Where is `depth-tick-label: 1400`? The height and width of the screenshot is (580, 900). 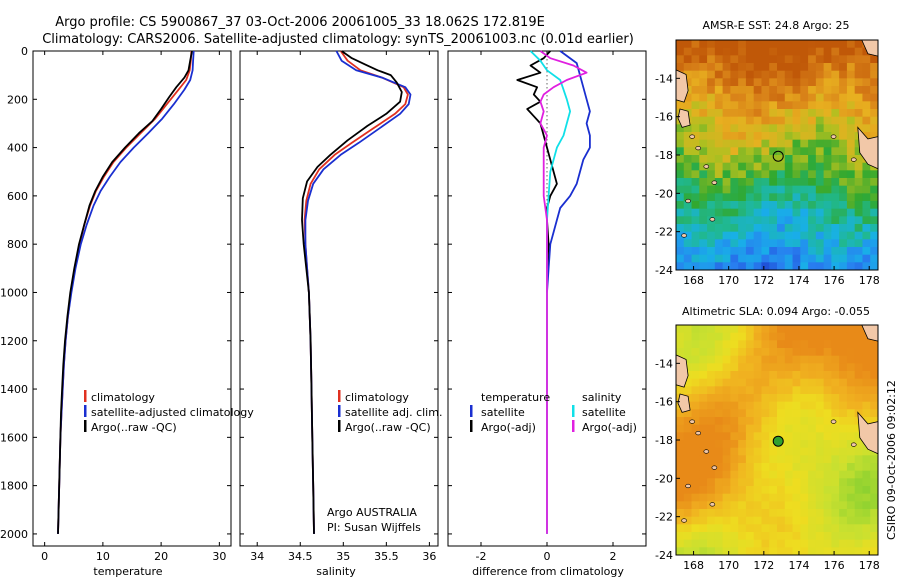 depth-tick-label: 1400 is located at coordinates (14, 389).